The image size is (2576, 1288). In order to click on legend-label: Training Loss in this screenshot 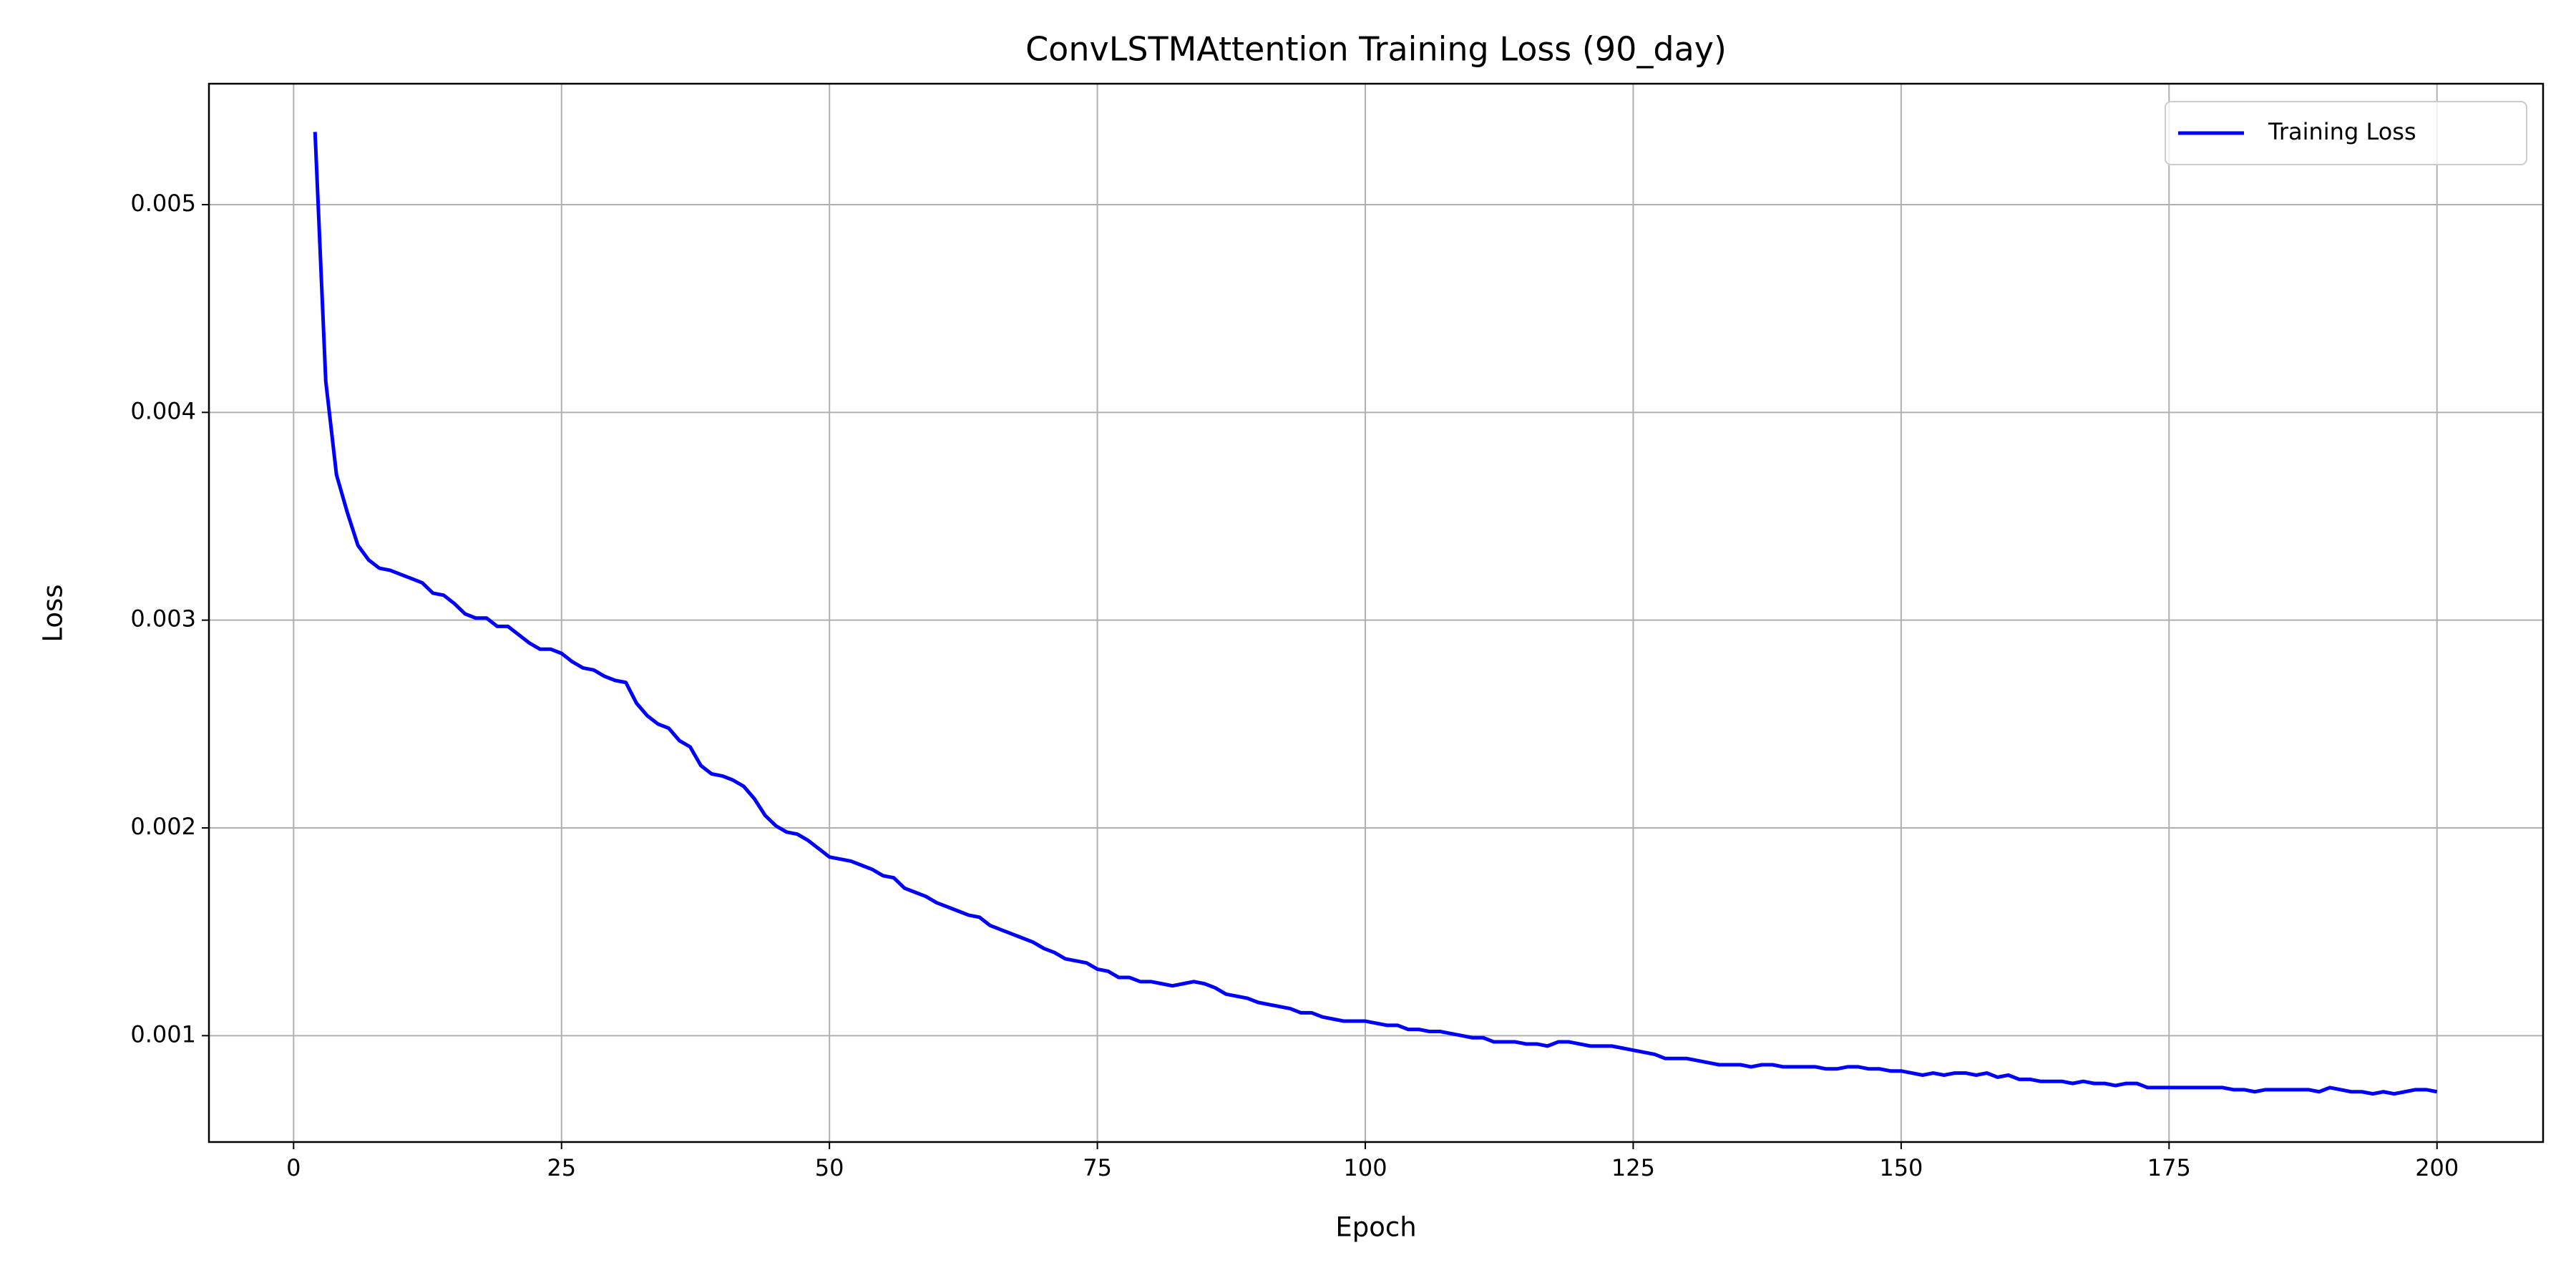, I will do `click(2342, 131)`.